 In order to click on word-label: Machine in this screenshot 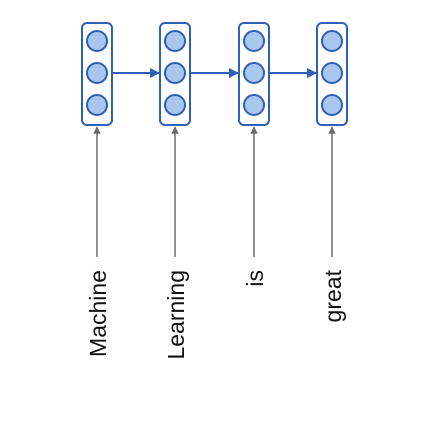, I will do `click(98, 313)`.